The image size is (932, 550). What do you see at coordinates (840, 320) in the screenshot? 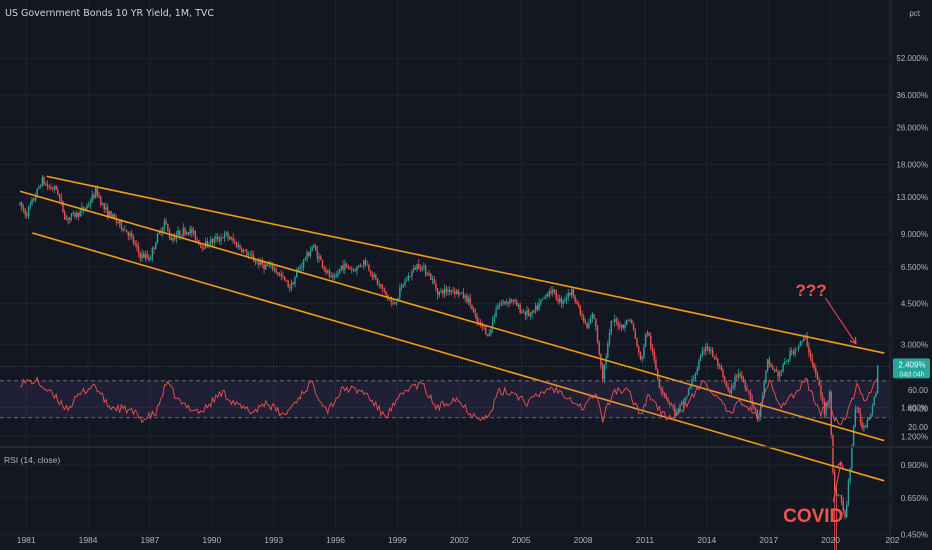
I see `annotation-arrow` at bounding box center [840, 320].